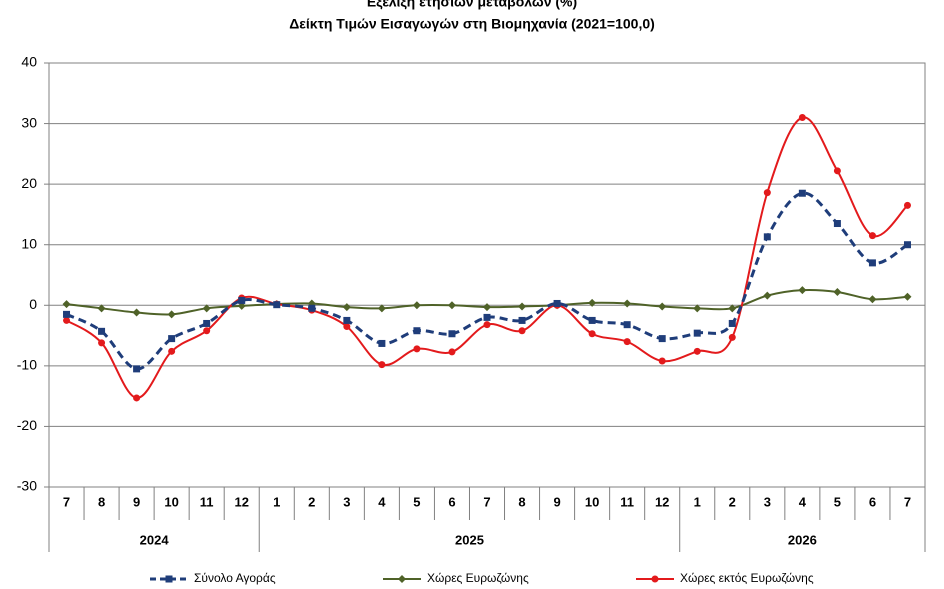 The height and width of the screenshot is (589, 944). Describe the element at coordinates (27, 425) in the screenshot. I see `y-tick-label: -20` at that location.